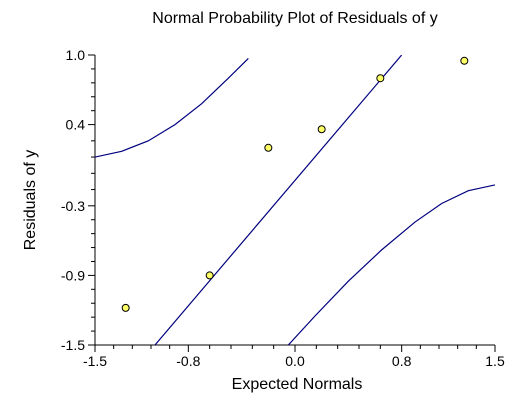 The height and width of the screenshot is (401, 515). What do you see at coordinates (73, 345) in the screenshot?
I see `y-tick-label: -1.5` at bounding box center [73, 345].